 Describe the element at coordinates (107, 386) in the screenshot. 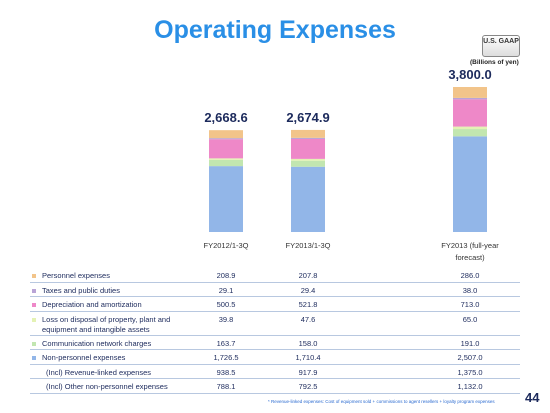

I see `row-name: (Incl) Other non-personnel expenses` at that location.